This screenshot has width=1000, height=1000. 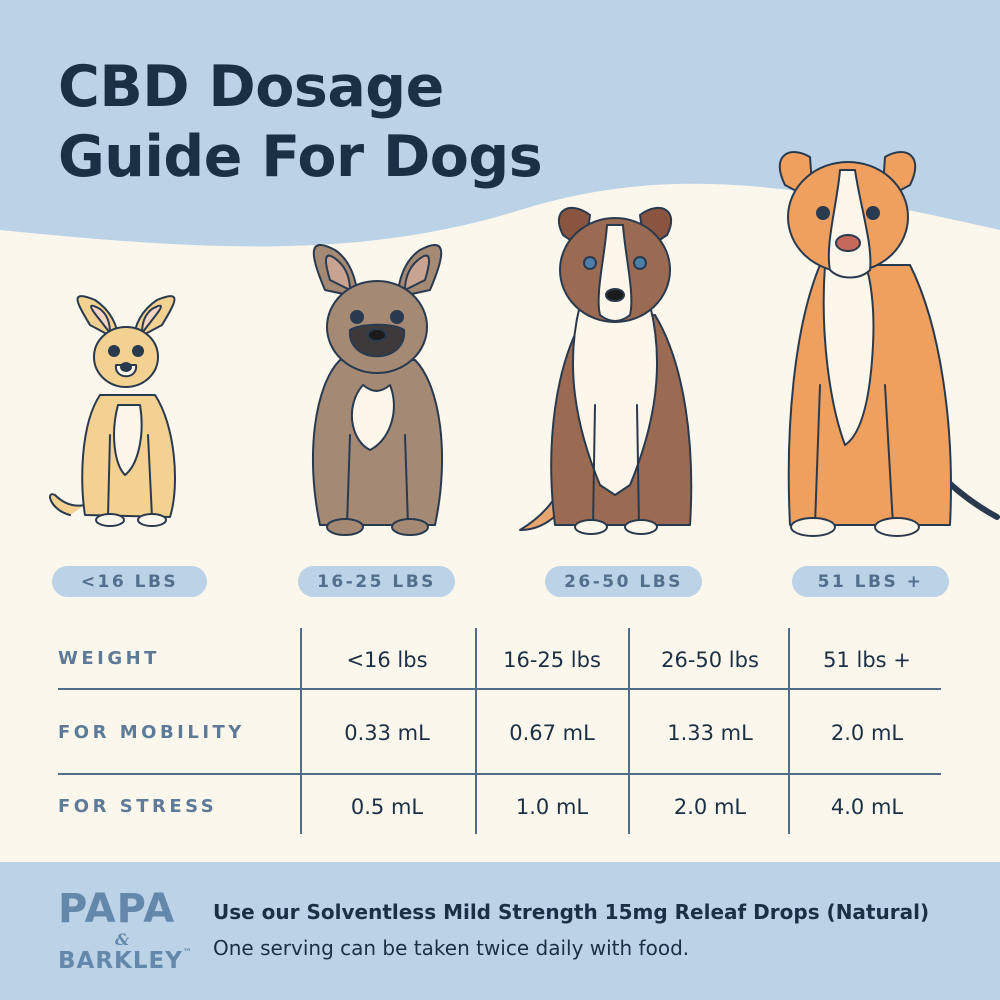 What do you see at coordinates (552, 733) in the screenshot?
I see `table-cell: 0.67 mL` at bounding box center [552, 733].